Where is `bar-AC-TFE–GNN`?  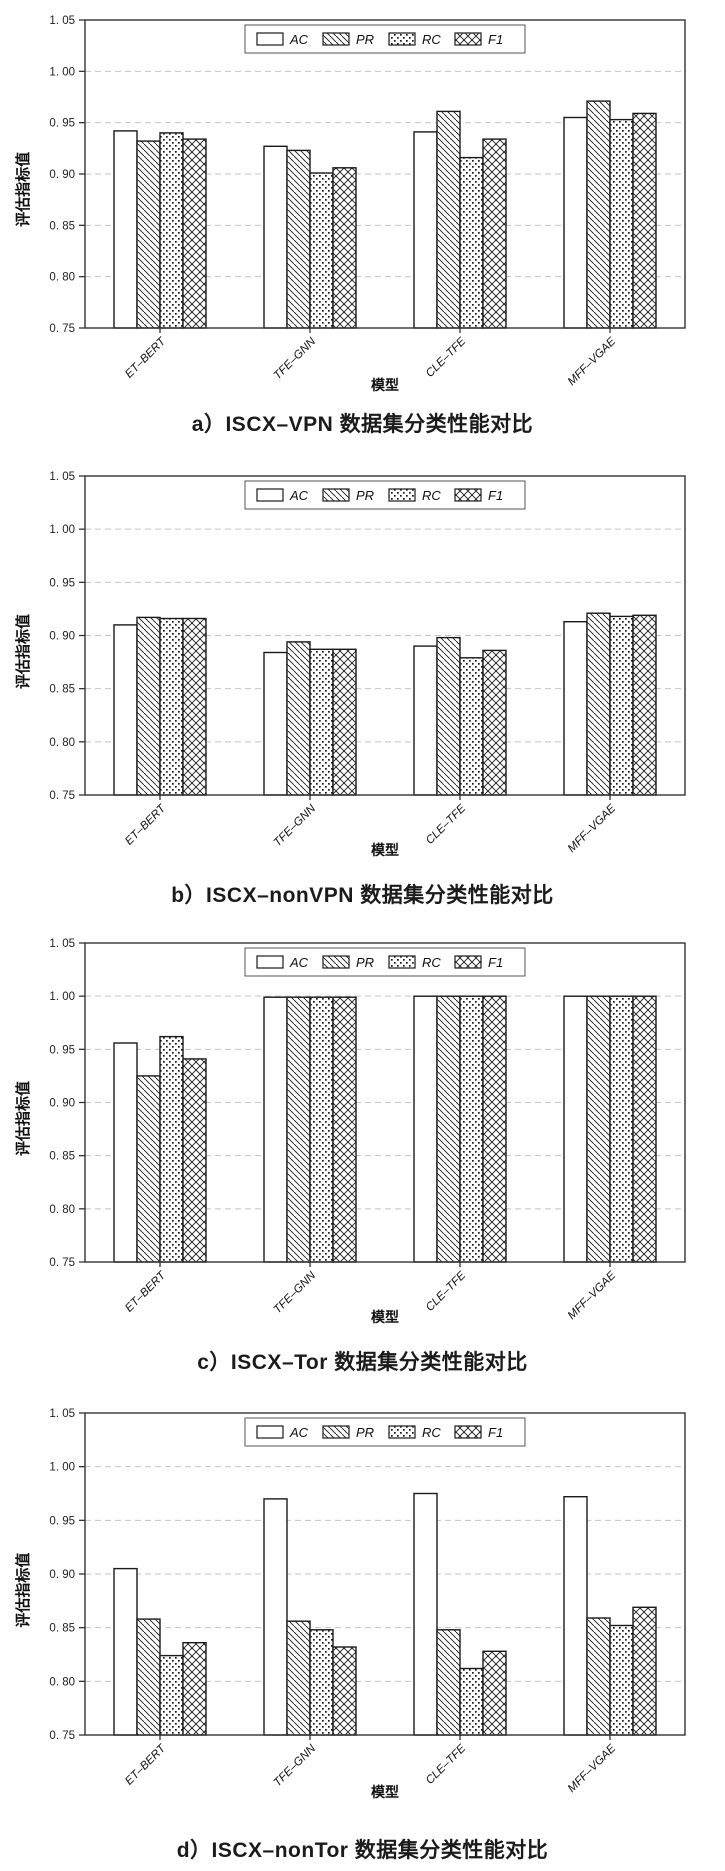
bar-AC-TFE–GNN is located at coordinates (275, 237).